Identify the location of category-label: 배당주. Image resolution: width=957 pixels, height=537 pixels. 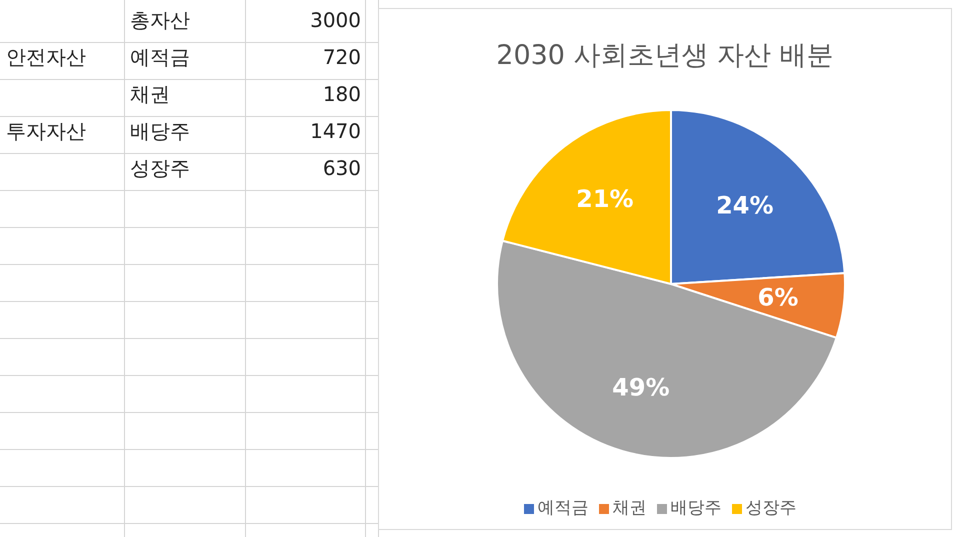
(160, 131).